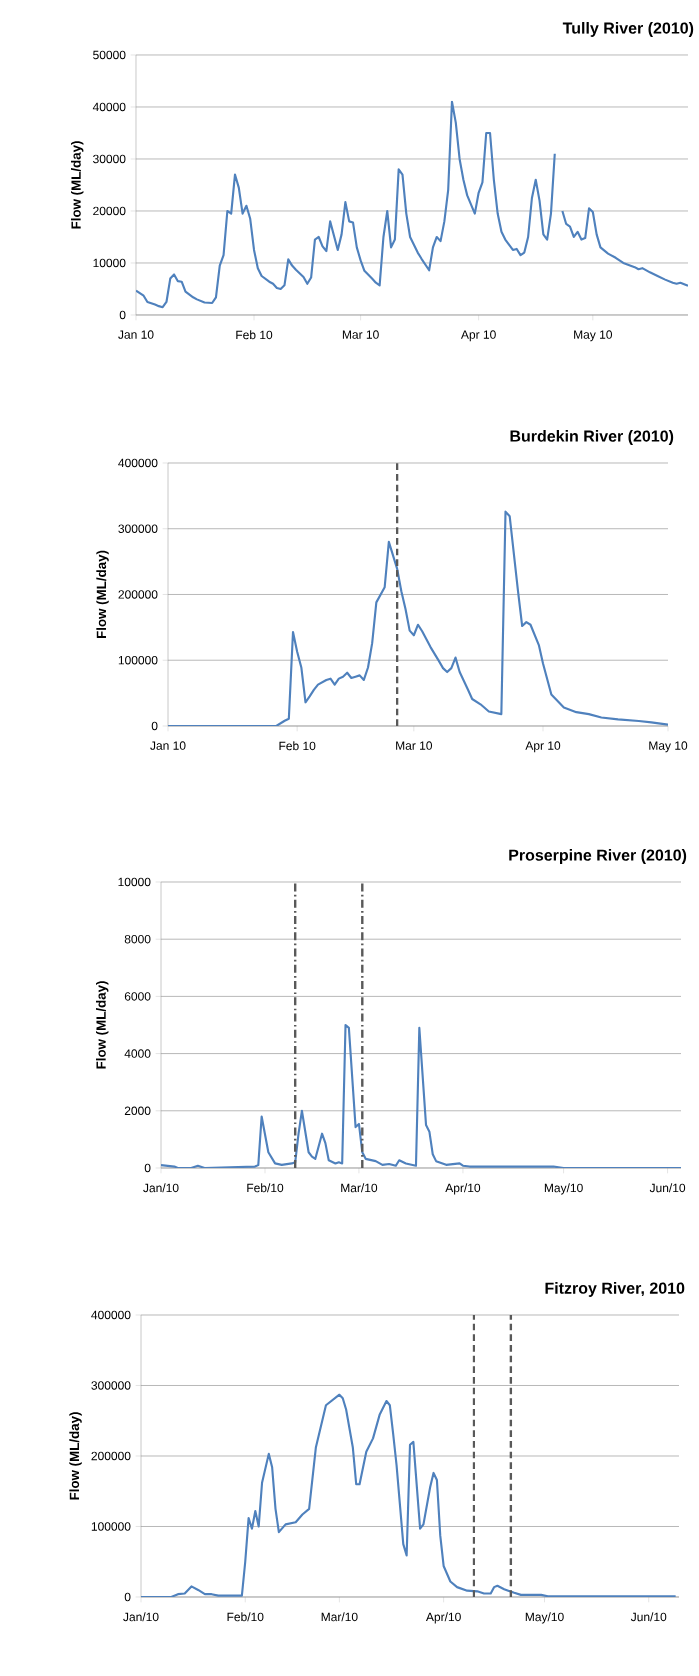  Describe the element at coordinates (109, 55) in the screenshot. I see `y-tick-label: 50000` at that location.